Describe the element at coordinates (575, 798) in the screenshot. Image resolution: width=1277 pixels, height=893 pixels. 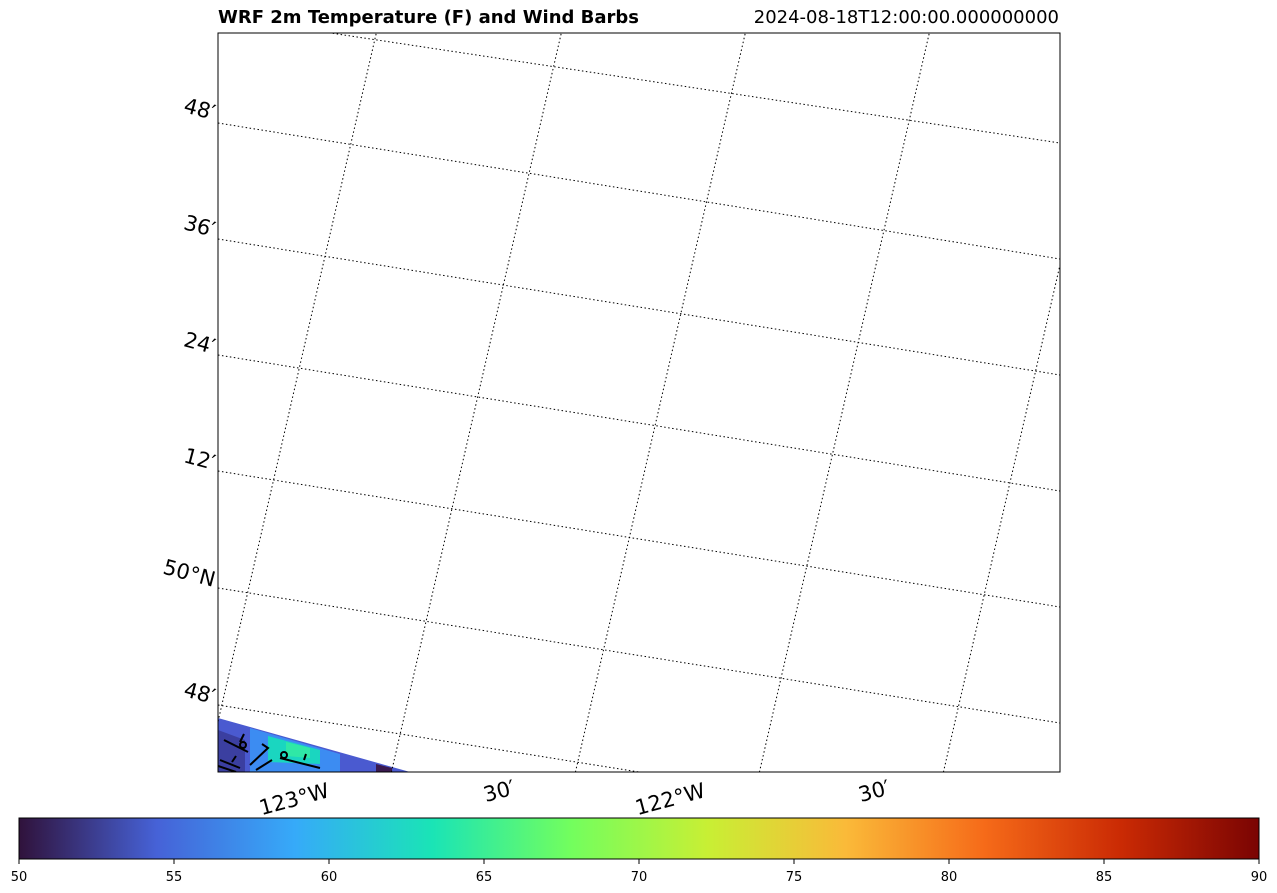
I see `longitude-labels: 123°W 30′ 122°W 30′` at that location.